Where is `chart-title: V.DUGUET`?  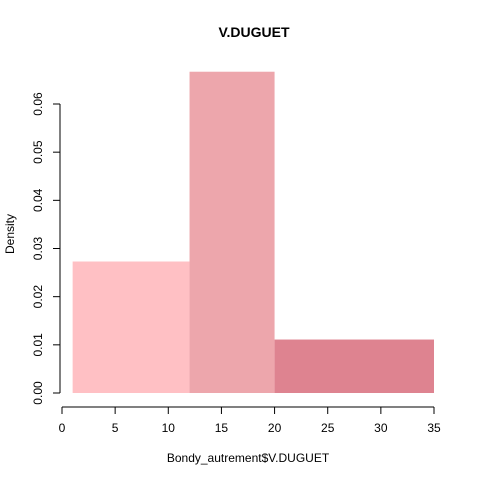 chart-title: V.DUGUET is located at coordinates (254, 32).